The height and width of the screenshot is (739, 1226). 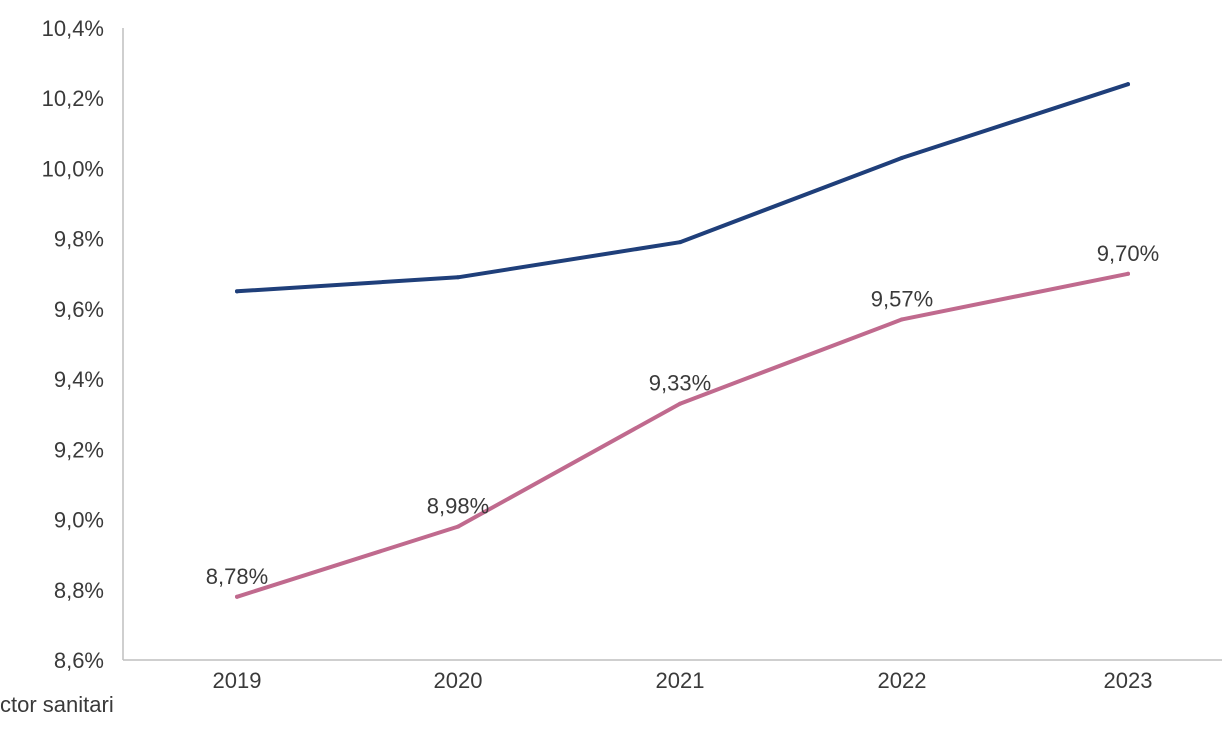 What do you see at coordinates (237, 680) in the screenshot?
I see `x-tick-label: 2019` at bounding box center [237, 680].